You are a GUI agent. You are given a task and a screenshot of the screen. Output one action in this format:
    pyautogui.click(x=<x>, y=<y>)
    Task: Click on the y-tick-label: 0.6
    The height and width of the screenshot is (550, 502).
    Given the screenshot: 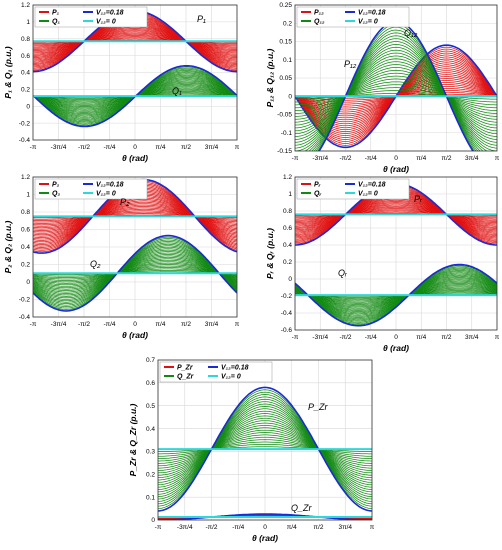 What is the action you would take?
    pyautogui.click(x=287, y=228)
    